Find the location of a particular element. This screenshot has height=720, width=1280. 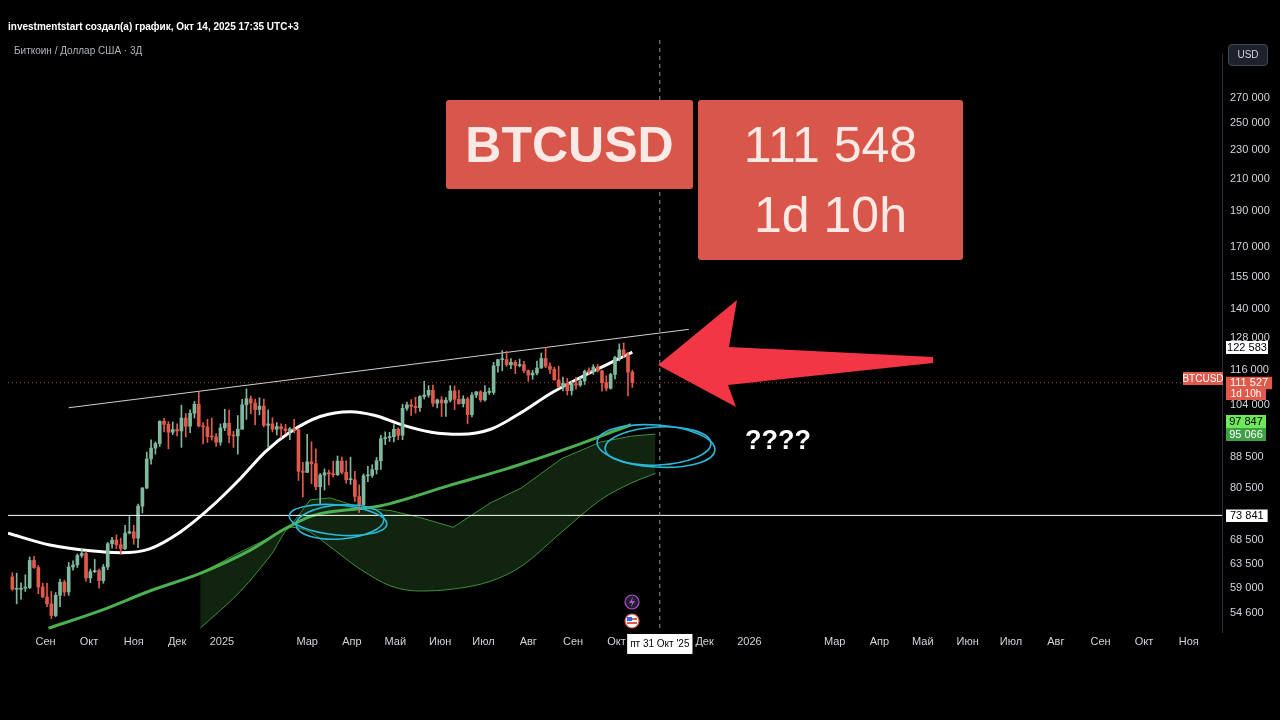

annotation: 111 548 is located at coordinates (830, 145).